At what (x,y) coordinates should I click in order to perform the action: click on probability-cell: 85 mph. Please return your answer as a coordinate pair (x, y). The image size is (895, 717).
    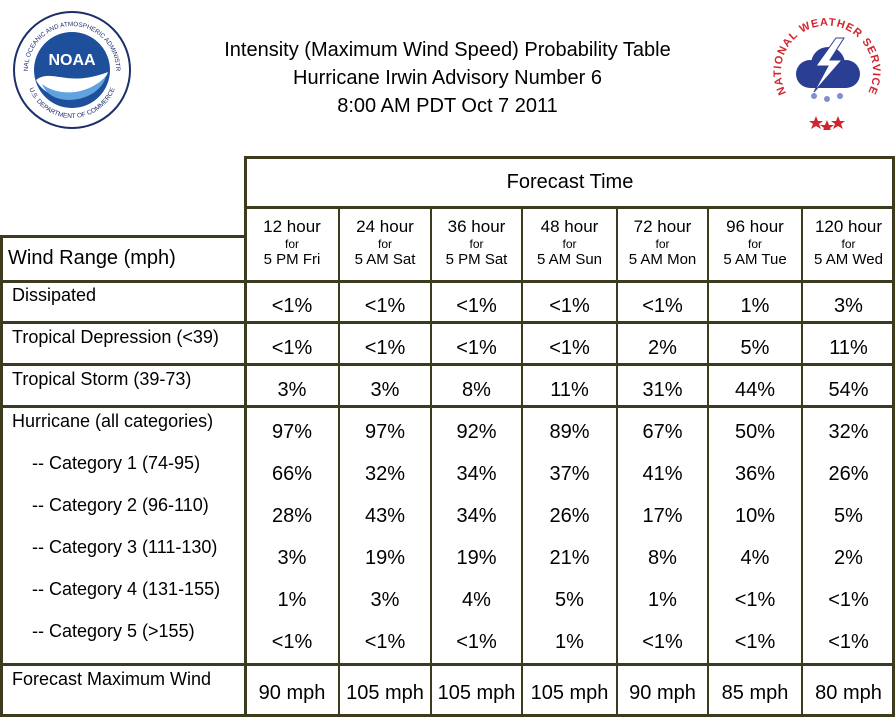
    Looking at the image, I should click on (755, 693).